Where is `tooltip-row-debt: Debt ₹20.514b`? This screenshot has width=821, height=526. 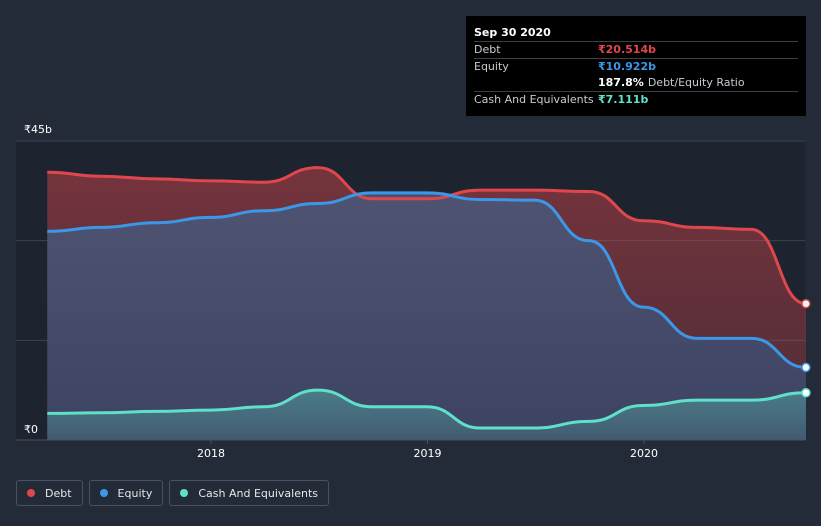 tooltip-row-debt: Debt ₹20.514b is located at coordinates (636, 49).